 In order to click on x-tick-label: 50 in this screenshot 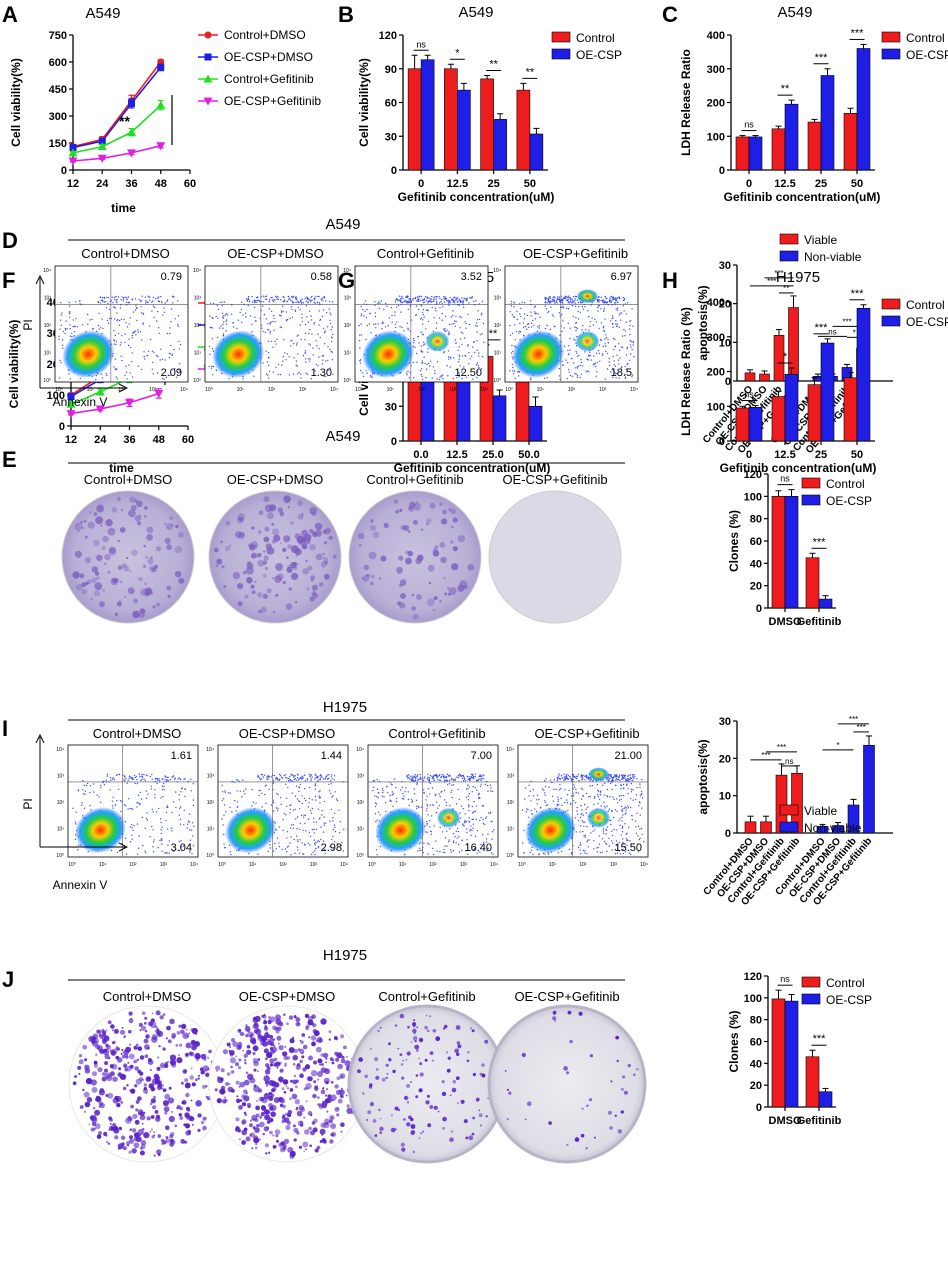, I will do `click(857, 455)`.